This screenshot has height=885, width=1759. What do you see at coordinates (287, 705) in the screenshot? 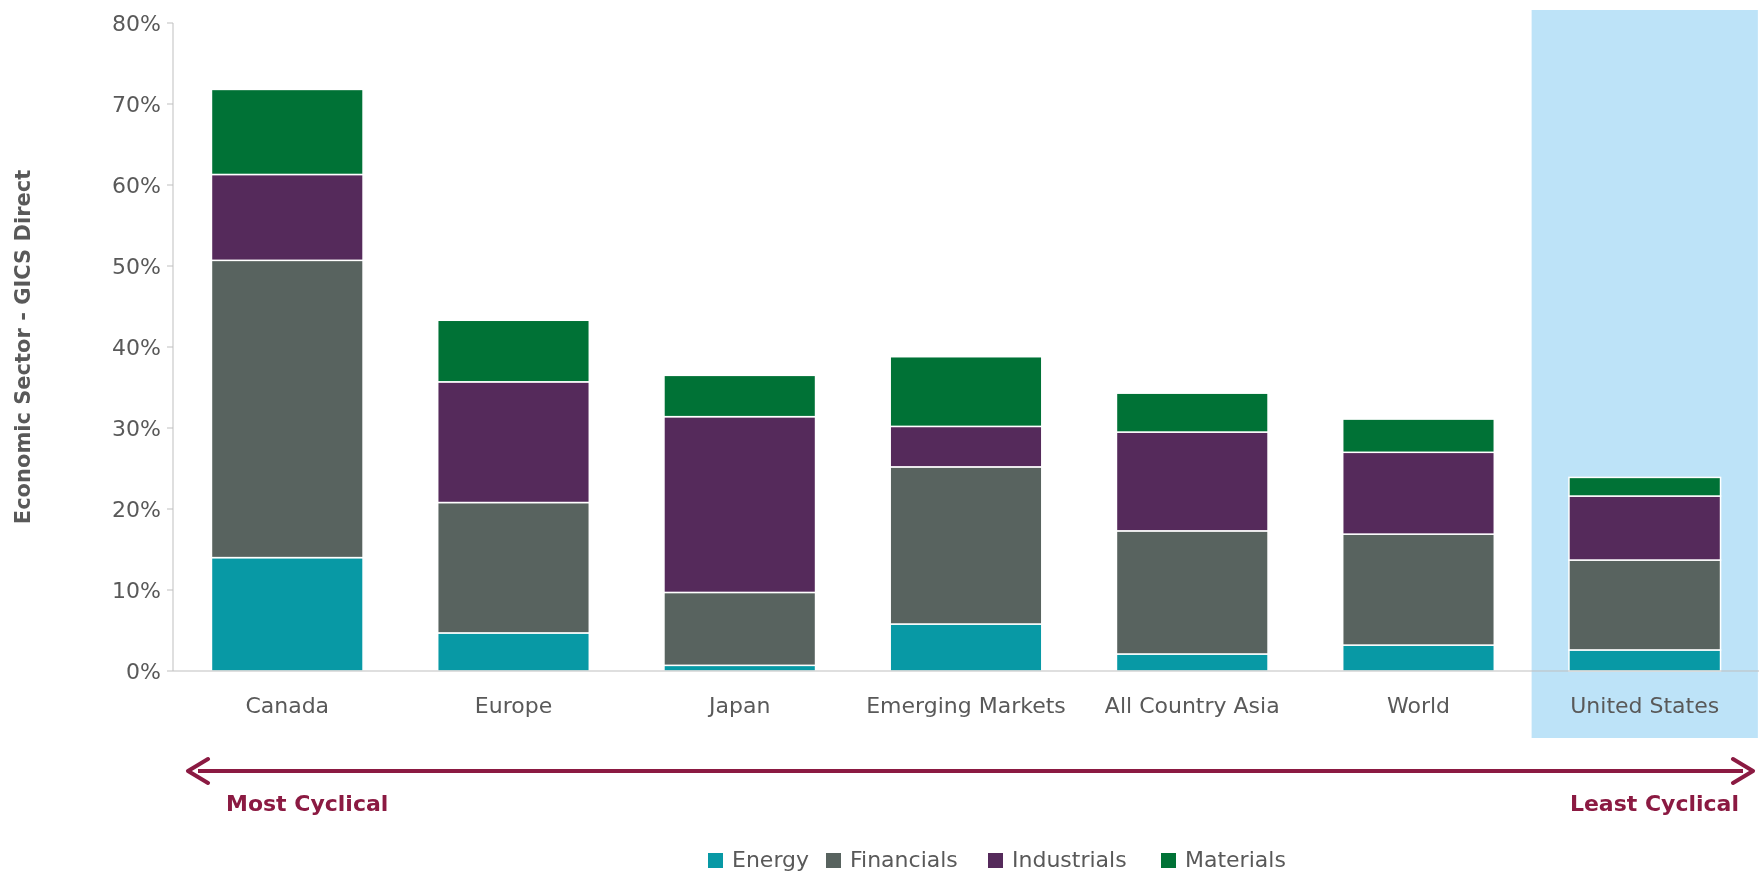
I see `x-tick-label: Canada` at bounding box center [287, 705].